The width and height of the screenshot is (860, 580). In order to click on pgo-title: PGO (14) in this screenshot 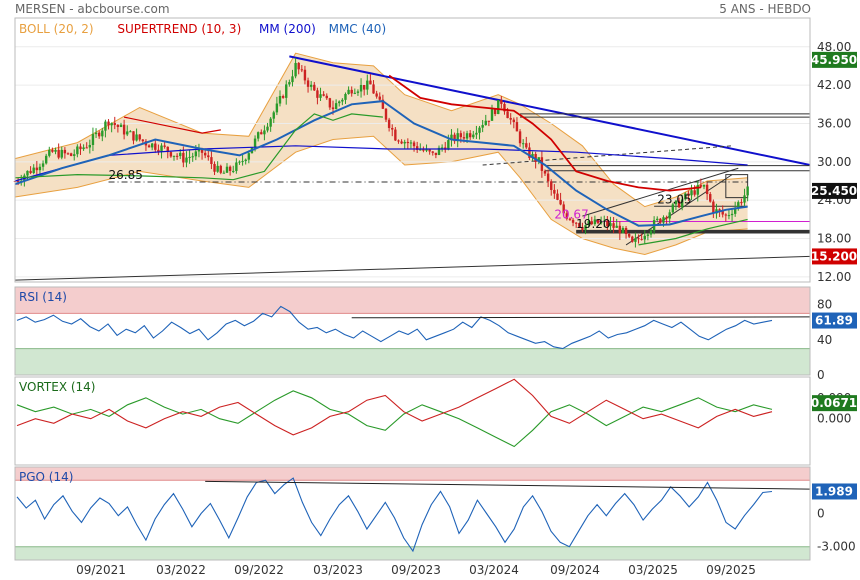, I will do `click(46, 477)`.